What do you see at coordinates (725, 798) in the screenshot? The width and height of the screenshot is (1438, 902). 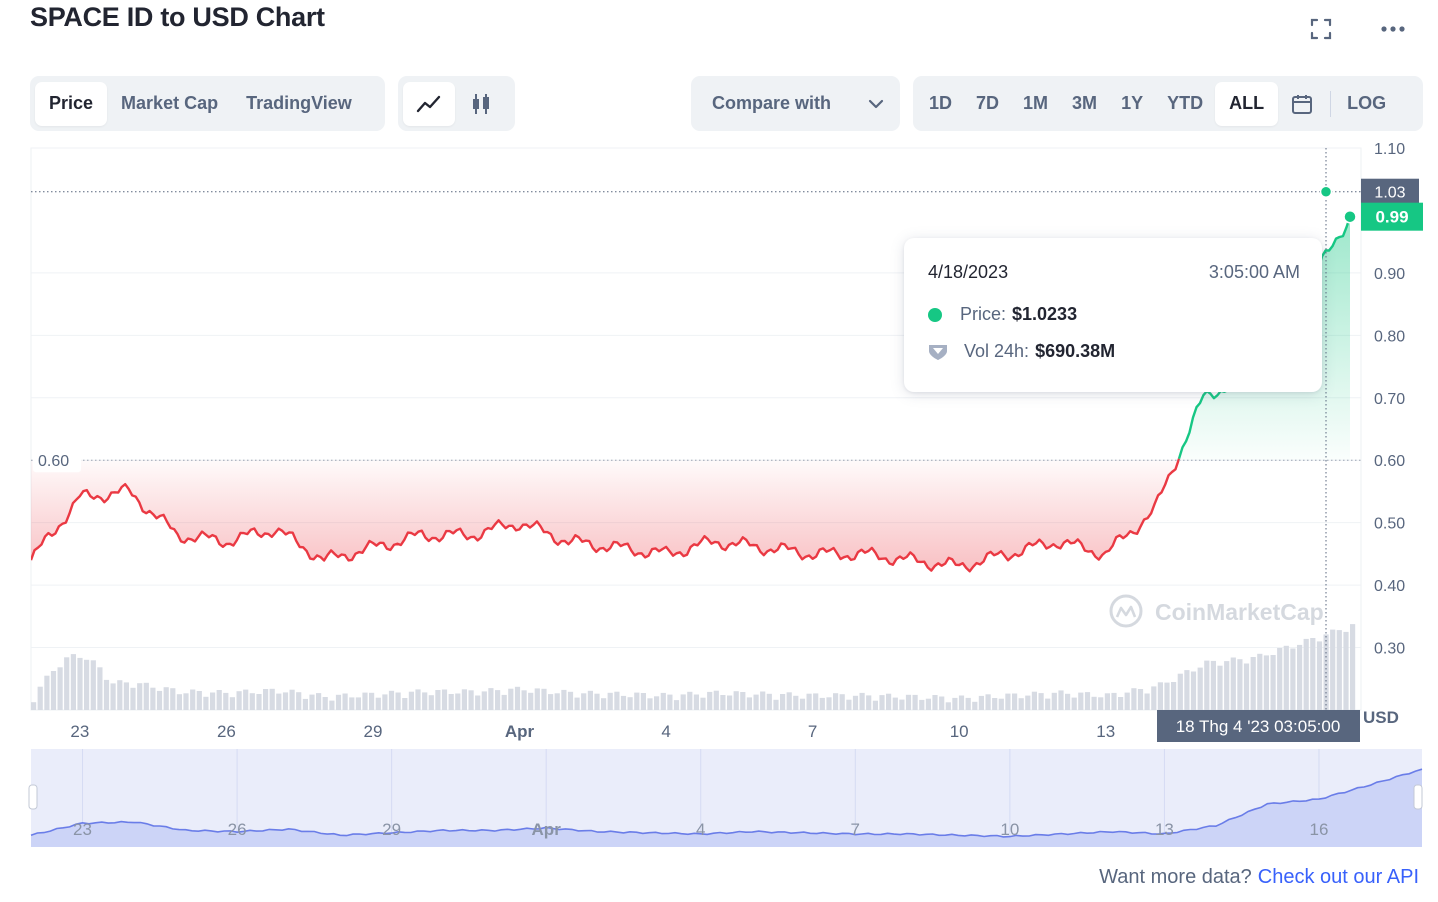 I see `navigator: 23 26 29 Apr 4 7 10 13 16` at bounding box center [725, 798].